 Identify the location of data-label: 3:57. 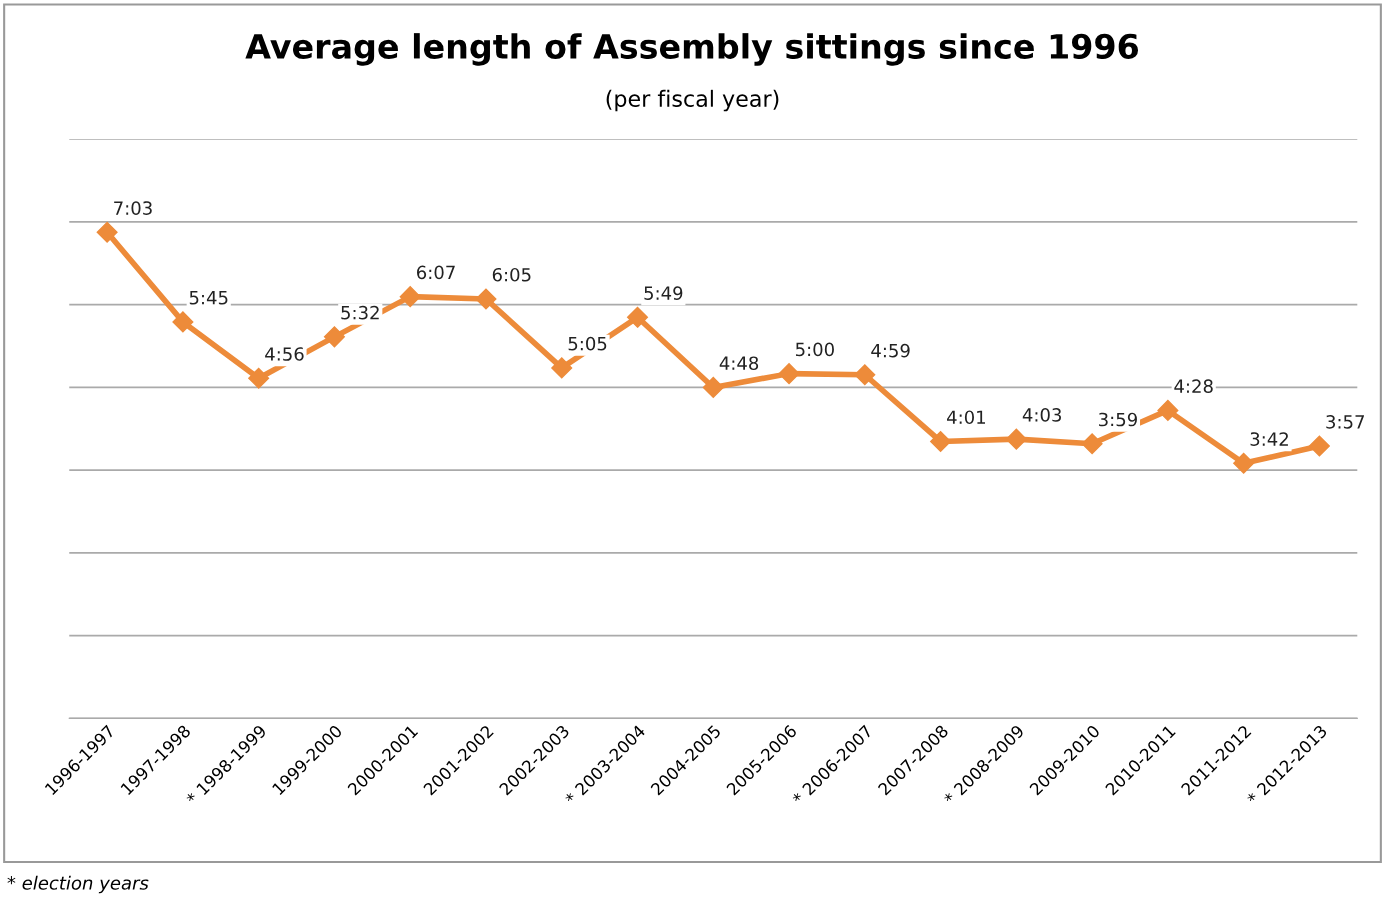
(1345, 421).